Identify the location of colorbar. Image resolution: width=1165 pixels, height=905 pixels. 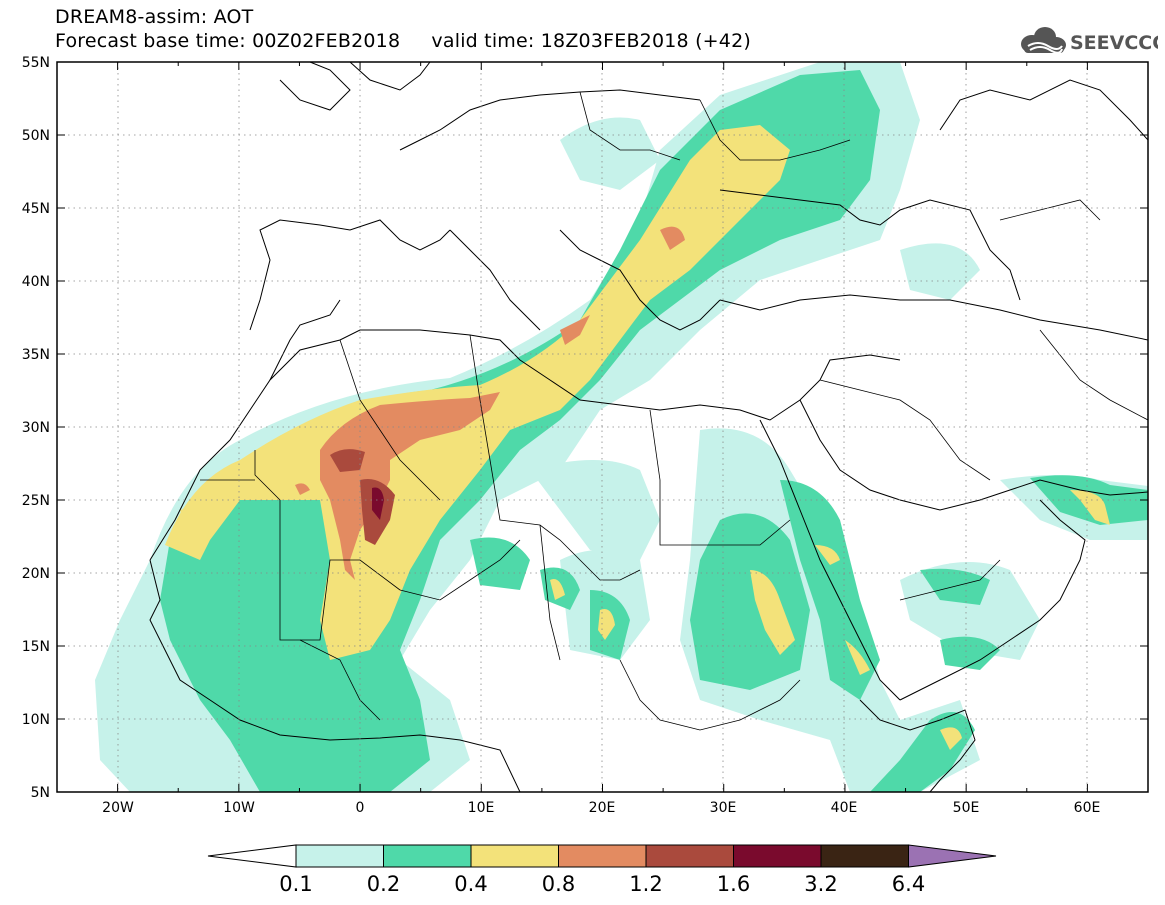
(602, 856).